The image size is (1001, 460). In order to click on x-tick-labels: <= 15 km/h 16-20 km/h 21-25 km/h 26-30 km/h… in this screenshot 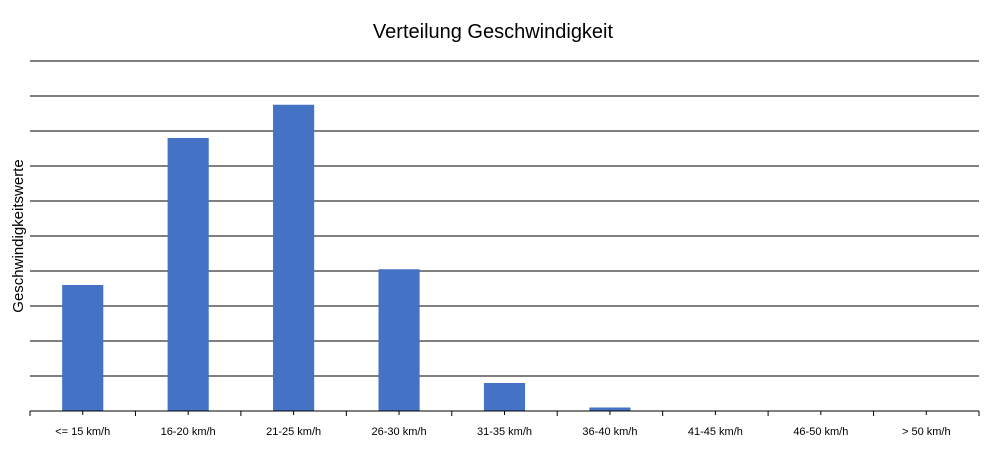, I will do `click(502, 432)`.